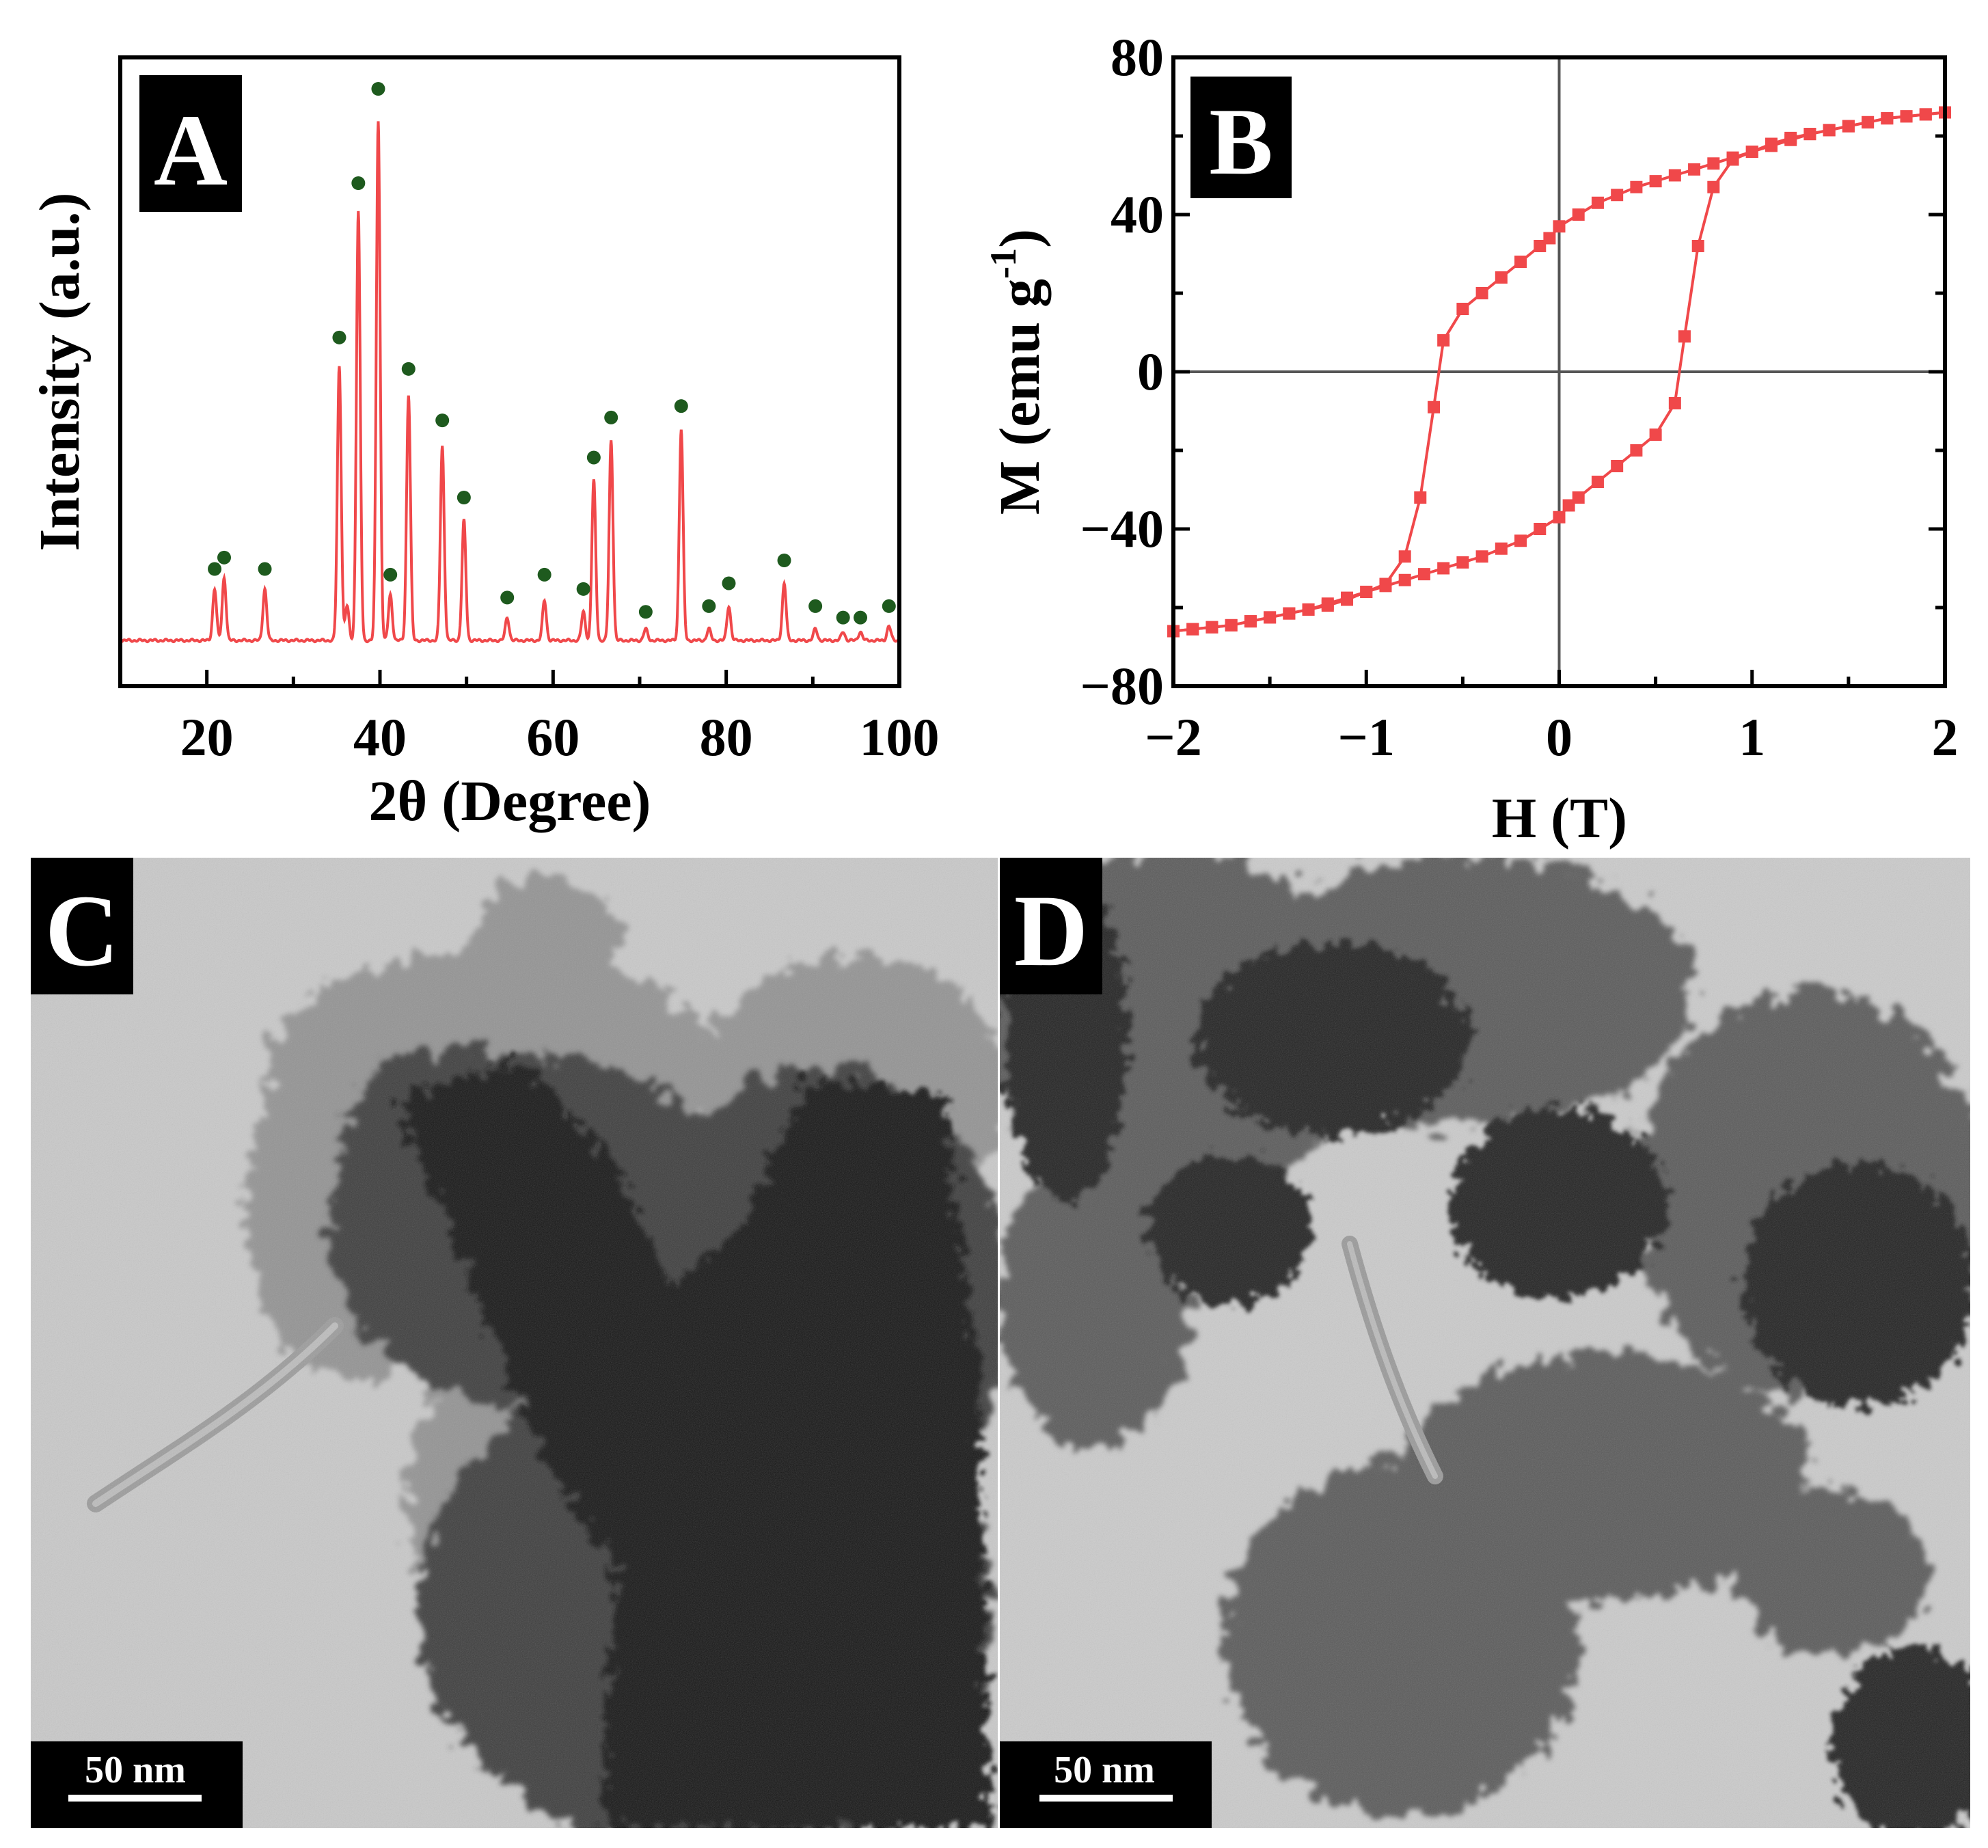  What do you see at coordinates (509, 678) in the screenshot?
I see `xrd-x-ticks` at bounding box center [509, 678].